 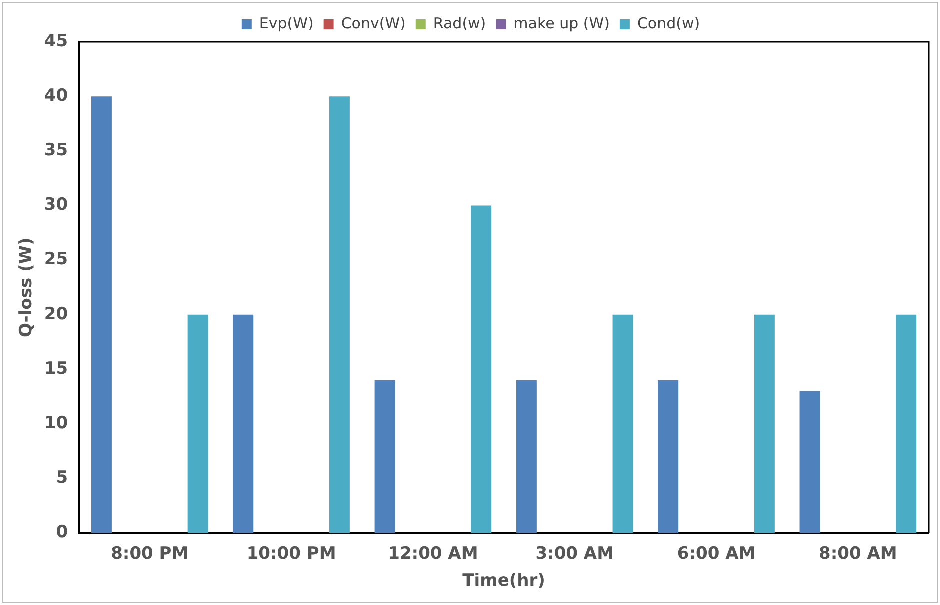 What do you see at coordinates (373, 23) in the screenshot?
I see `legend-label: Conv(W)` at bounding box center [373, 23].